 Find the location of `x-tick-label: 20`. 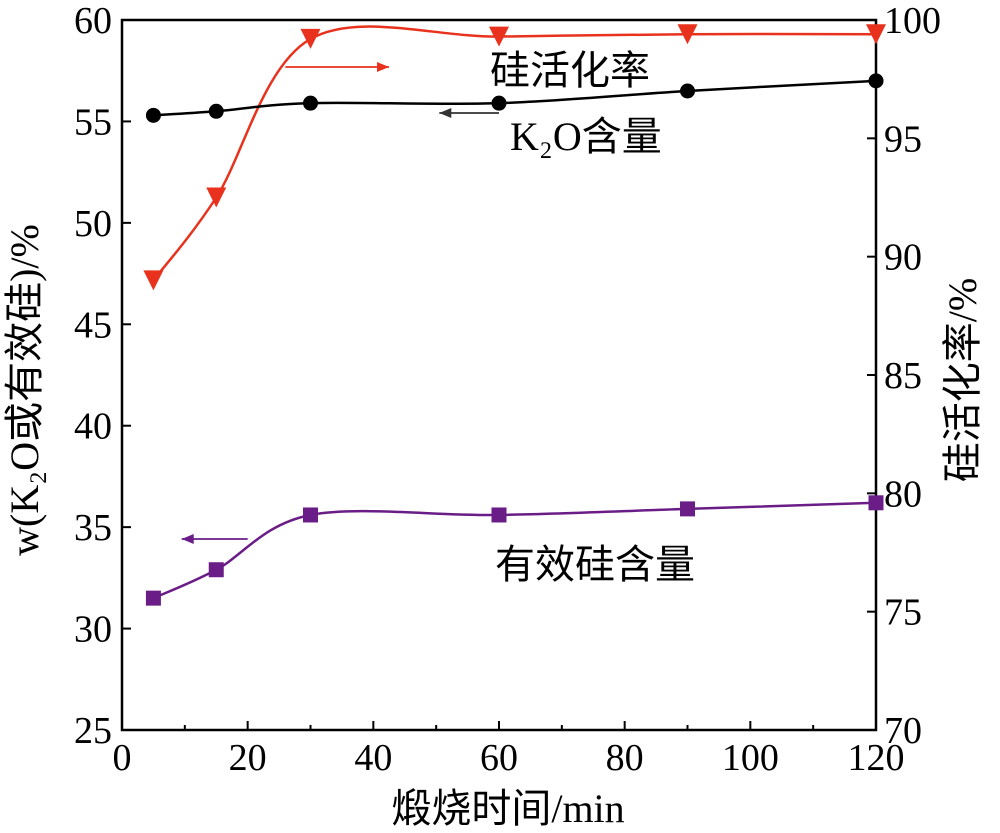

x-tick-label: 20 is located at coordinates (248, 758).